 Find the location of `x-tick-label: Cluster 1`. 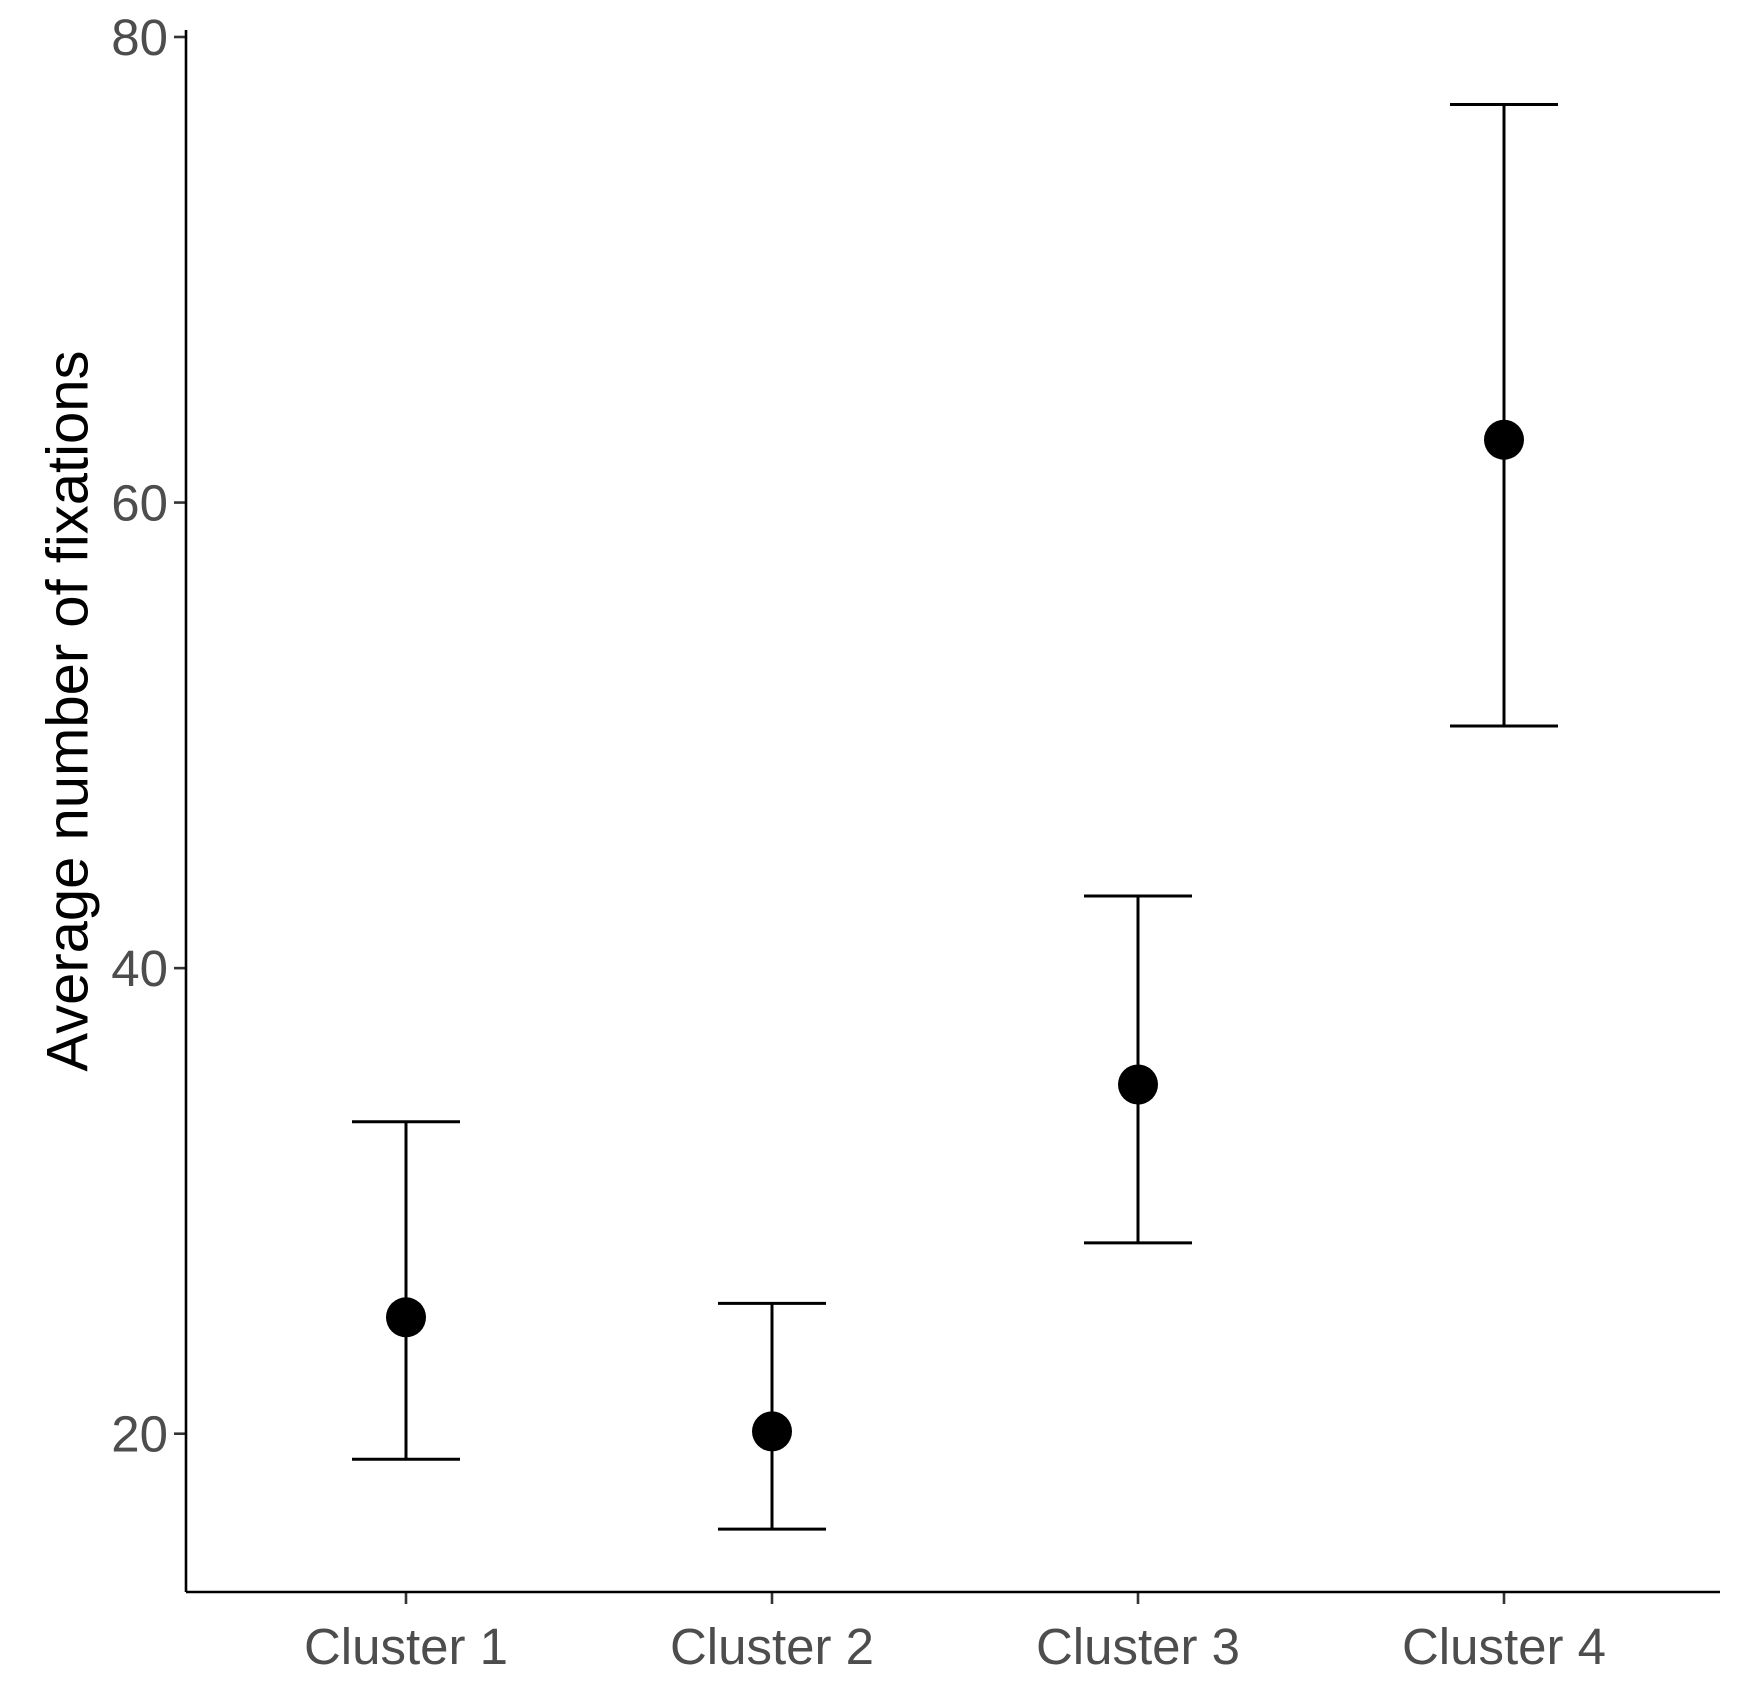

x-tick-label: Cluster 1 is located at coordinates (406, 1646).